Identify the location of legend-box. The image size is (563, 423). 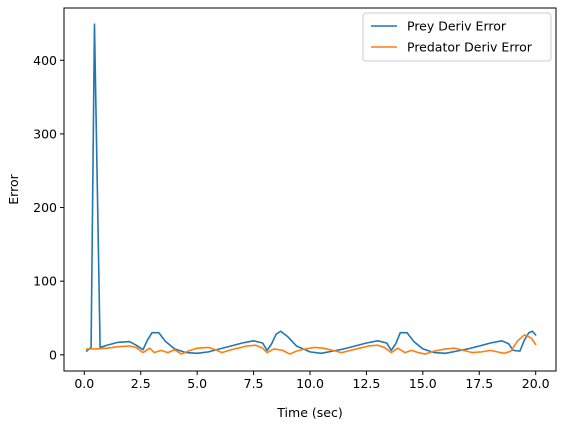
(457, 37).